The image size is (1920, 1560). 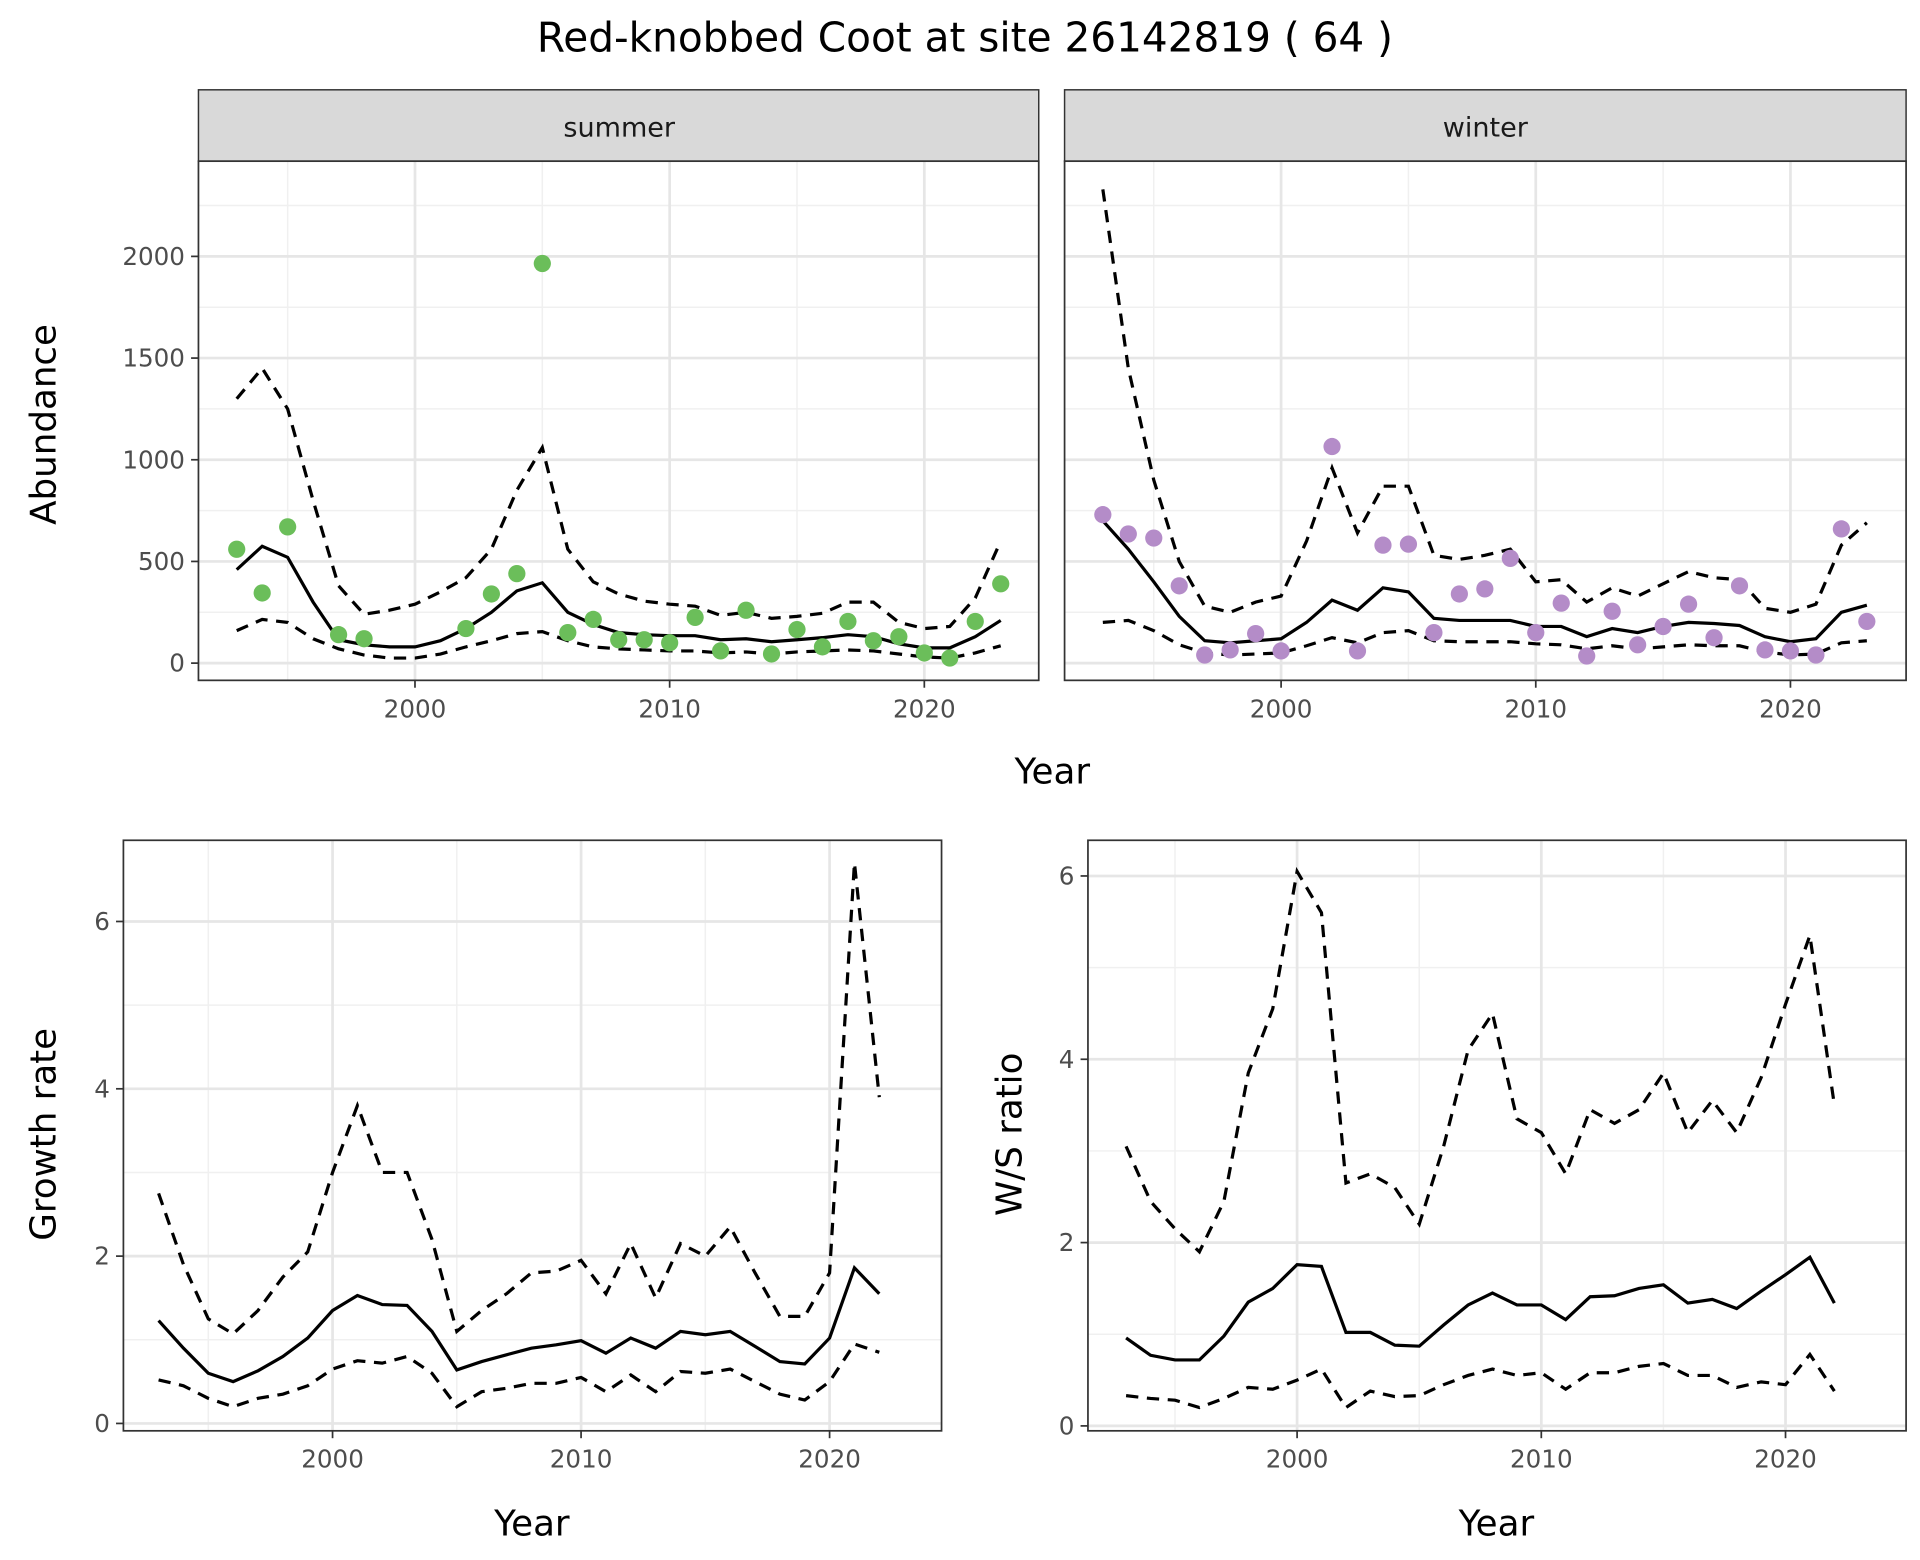 I want to click on top-x-axis-title: Year, so click(x=1052, y=772).